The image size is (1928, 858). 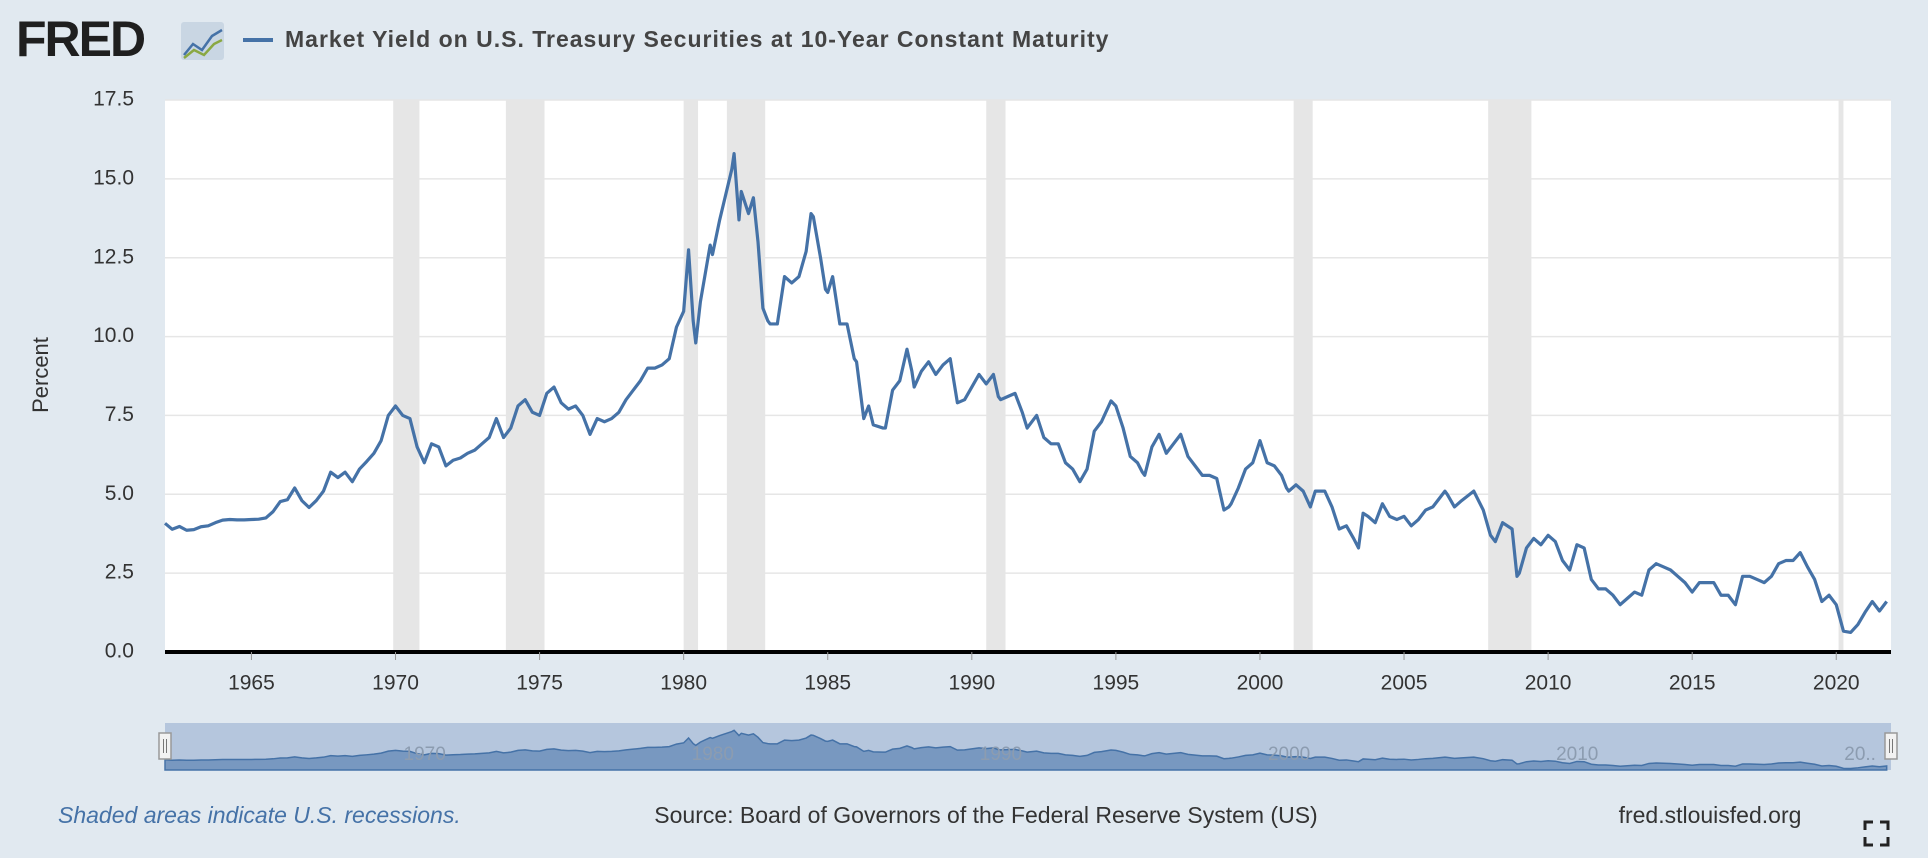 I want to click on x-tick-label: 2000, so click(x=1260, y=683).